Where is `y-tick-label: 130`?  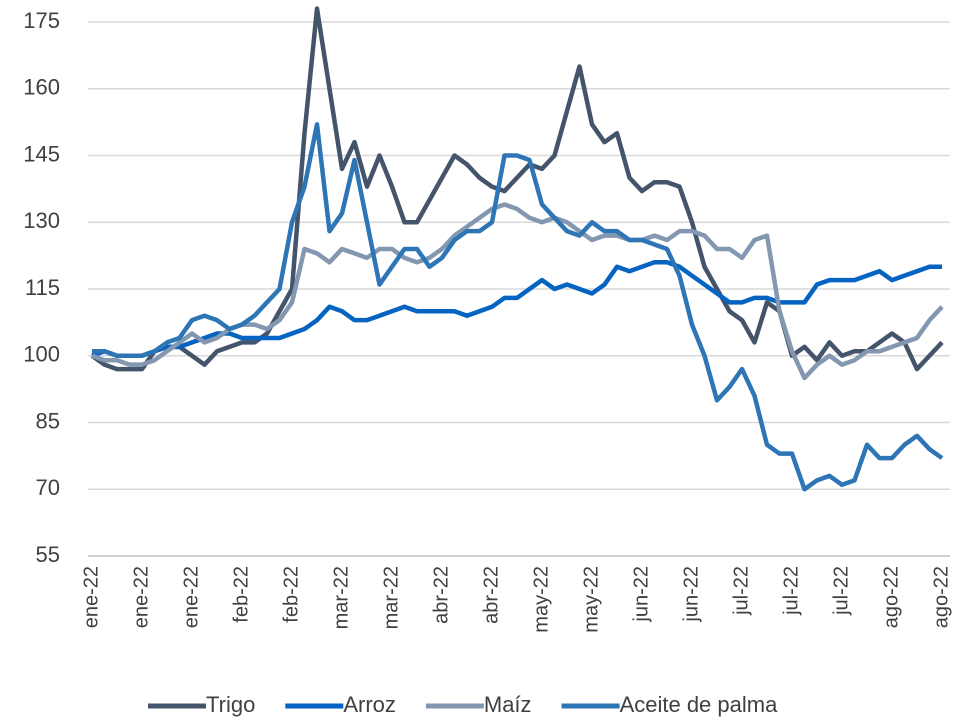
y-tick-label: 130 is located at coordinates (41, 220).